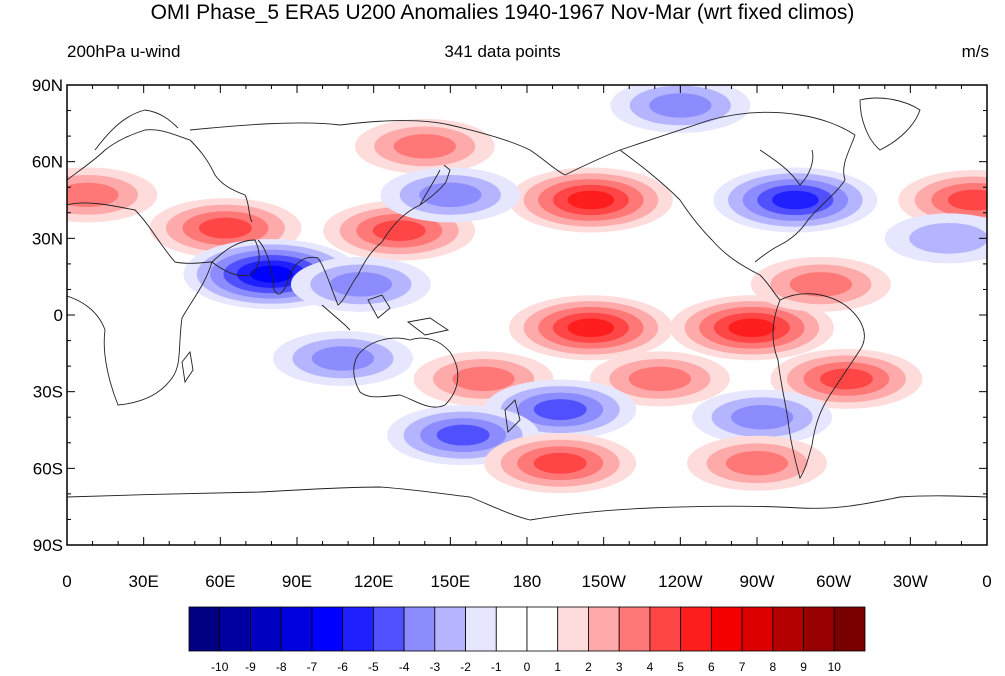 Image resolution: width=1005 pixels, height=676 pixels. I want to click on coast-new-guinea, so click(428, 326).